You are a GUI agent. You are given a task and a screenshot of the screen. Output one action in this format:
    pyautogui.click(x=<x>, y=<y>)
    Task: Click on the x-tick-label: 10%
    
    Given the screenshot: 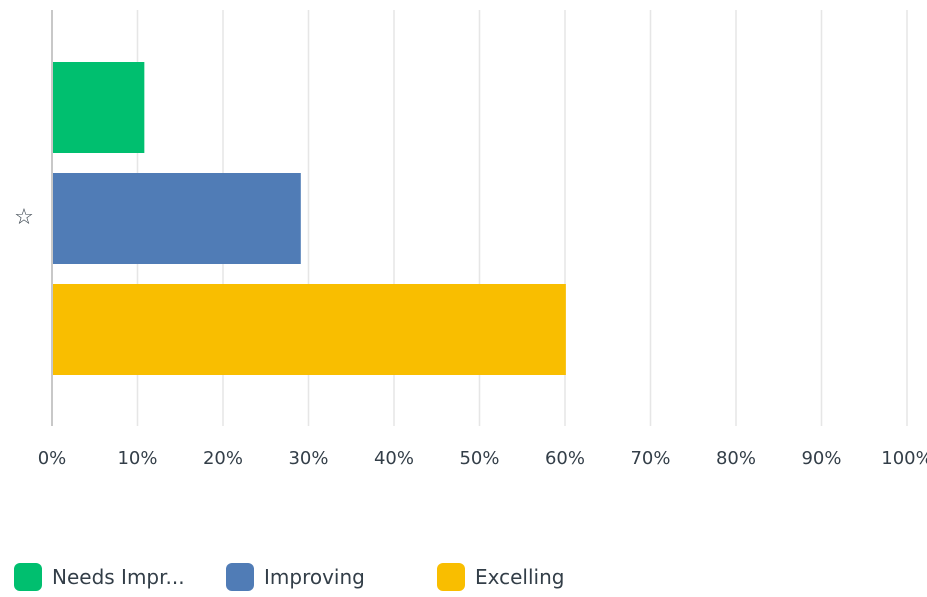 What is the action you would take?
    pyautogui.click(x=137, y=458)
    